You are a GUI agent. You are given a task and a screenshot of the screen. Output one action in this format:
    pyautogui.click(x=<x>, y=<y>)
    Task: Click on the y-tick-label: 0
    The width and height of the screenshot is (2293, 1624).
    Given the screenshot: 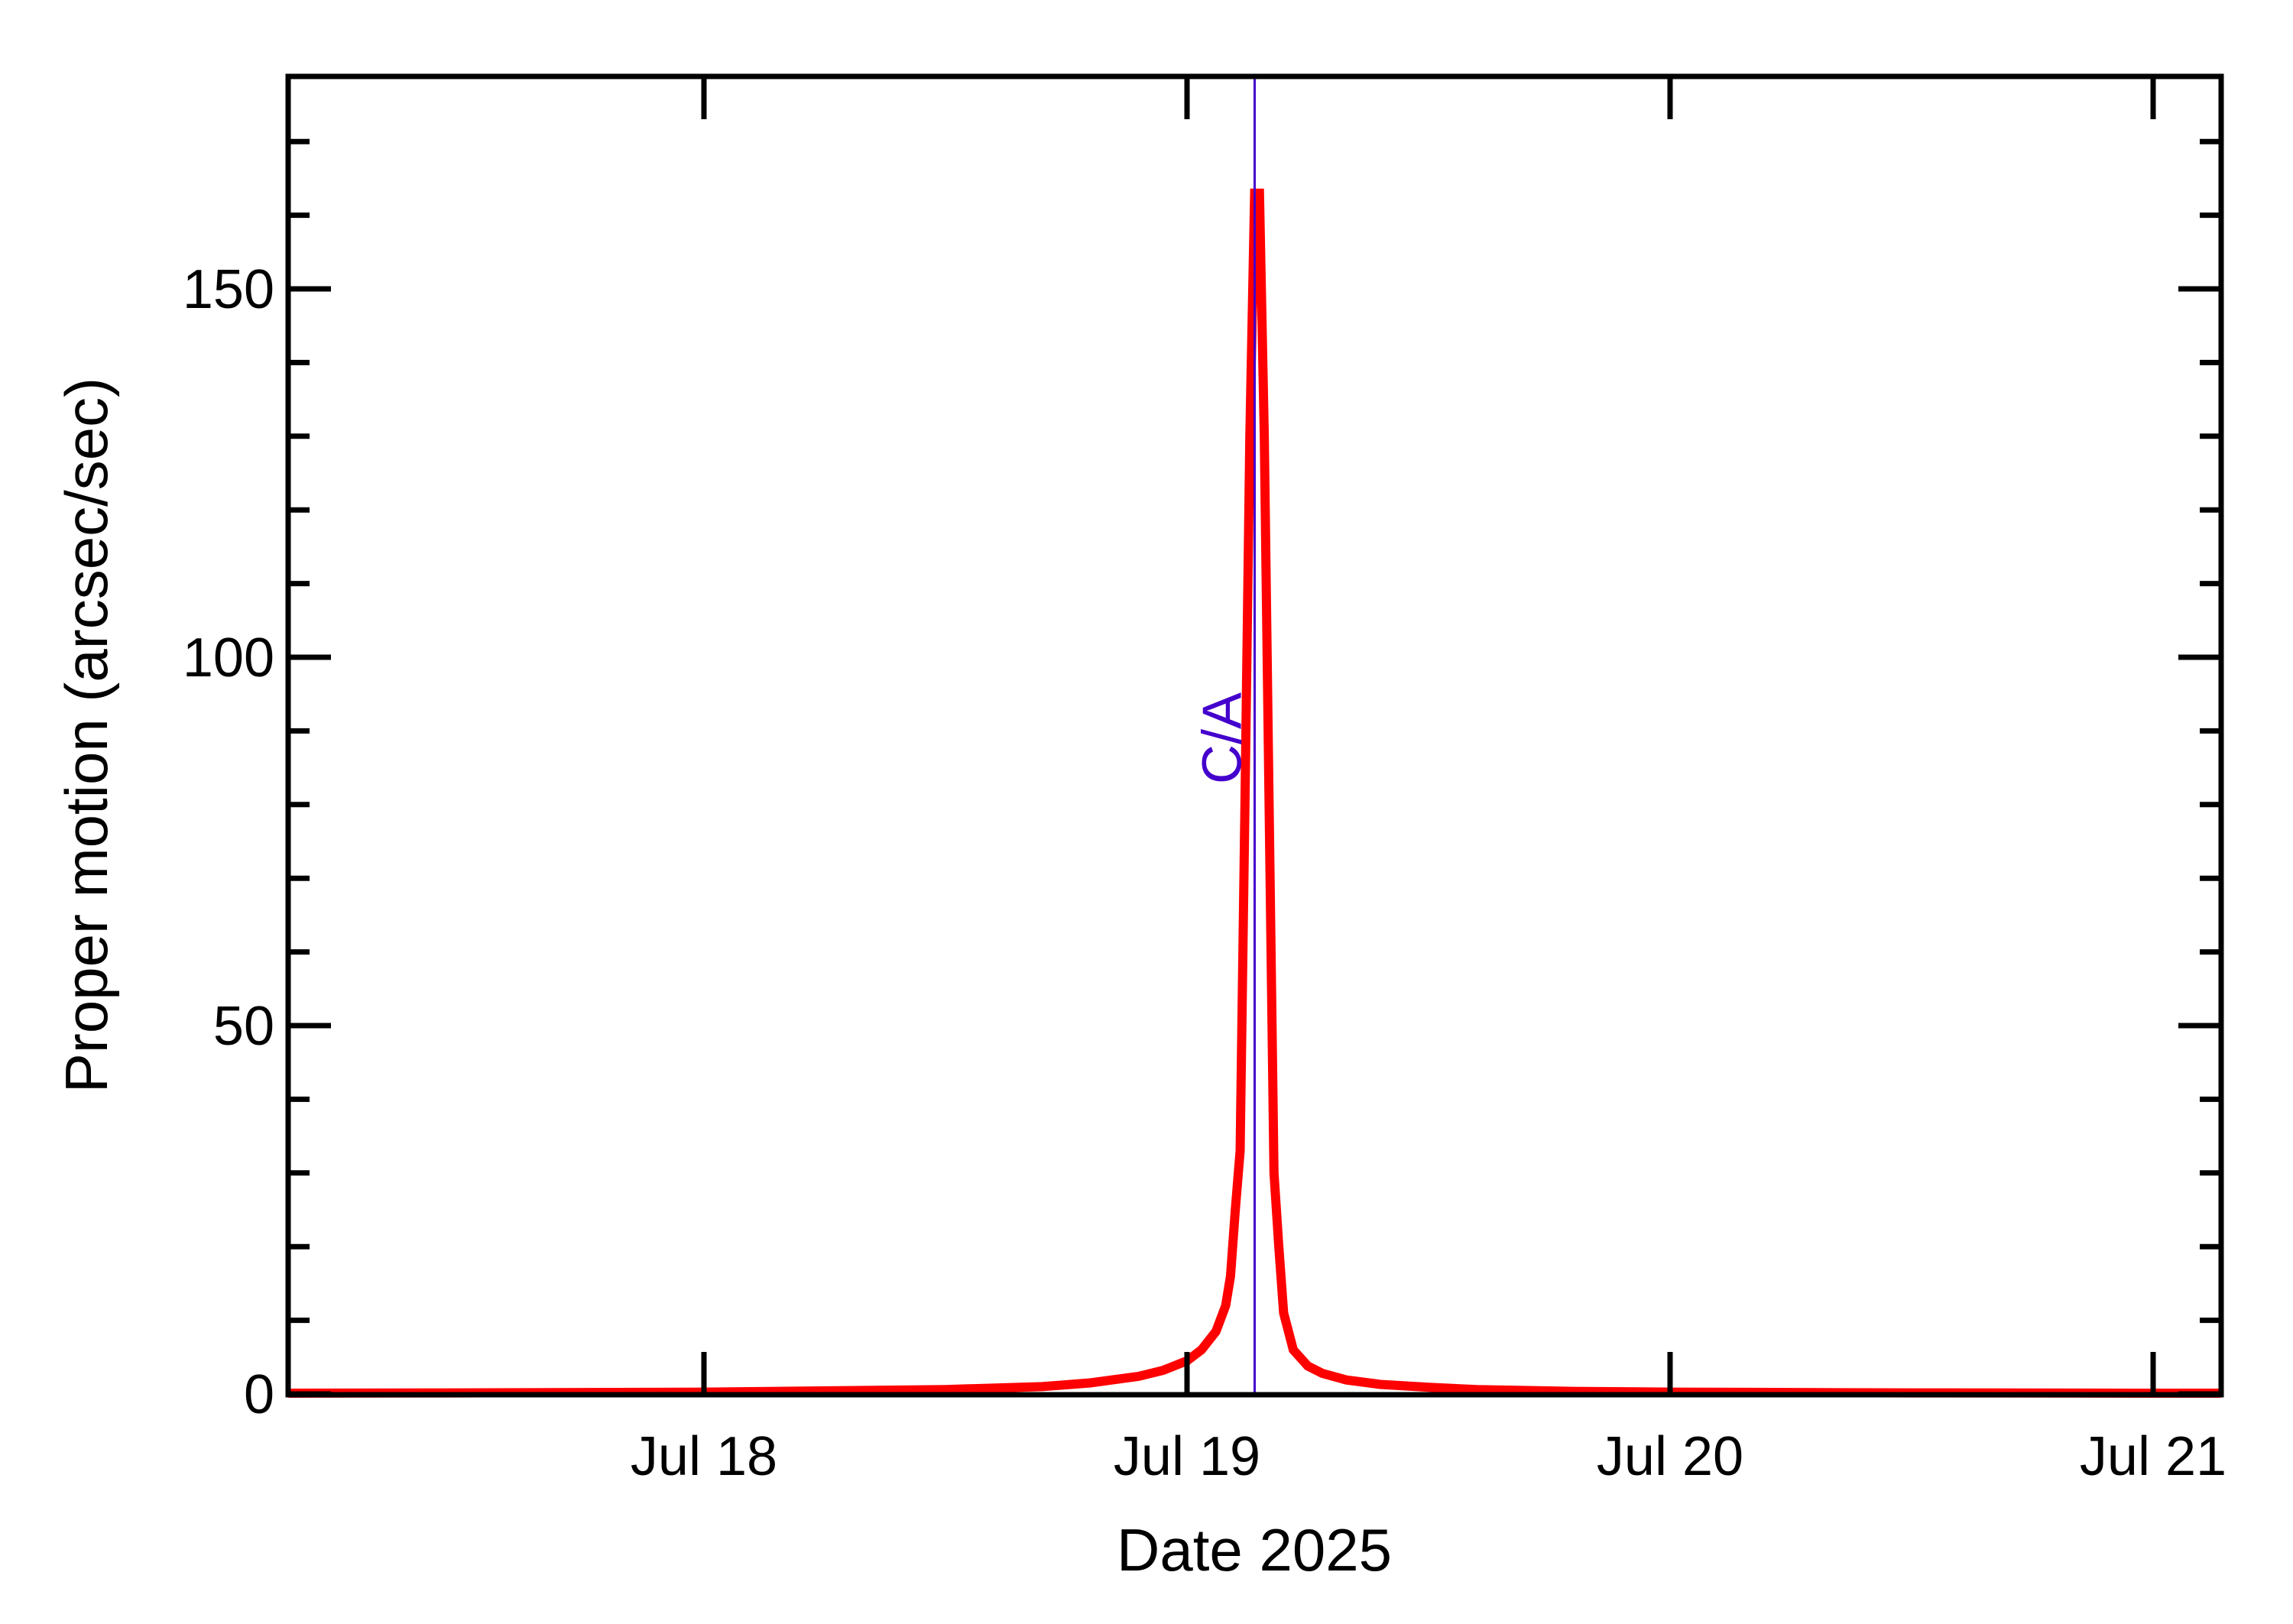 What is the action you would take?
    pyautogui.click(x=259, y=1394)
    